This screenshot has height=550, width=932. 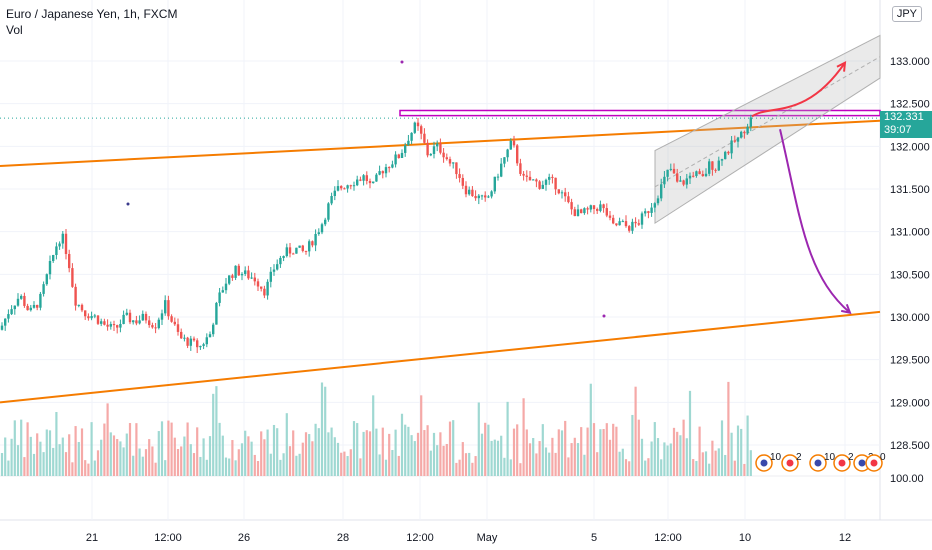 What do you see at coordinates (906, 14) in the screenshot?
I see `currency-badge: JPY` at bounding box center [906, 14].